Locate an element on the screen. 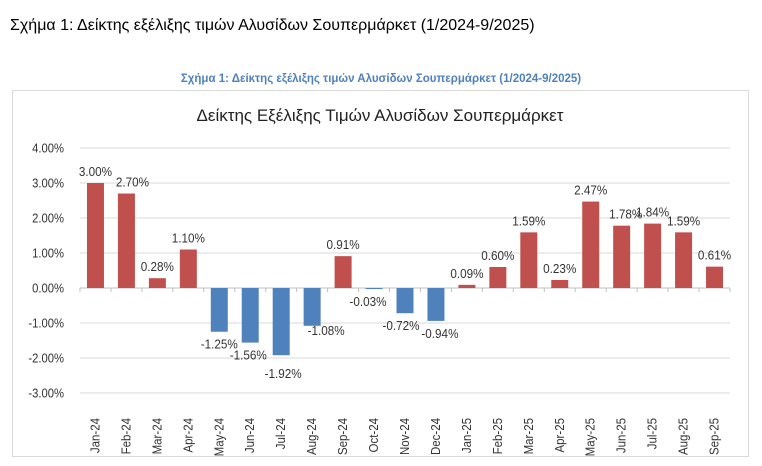 The image size is (762, 466). x-tick-label: Feb-25 is located at coordinates (497, 436).